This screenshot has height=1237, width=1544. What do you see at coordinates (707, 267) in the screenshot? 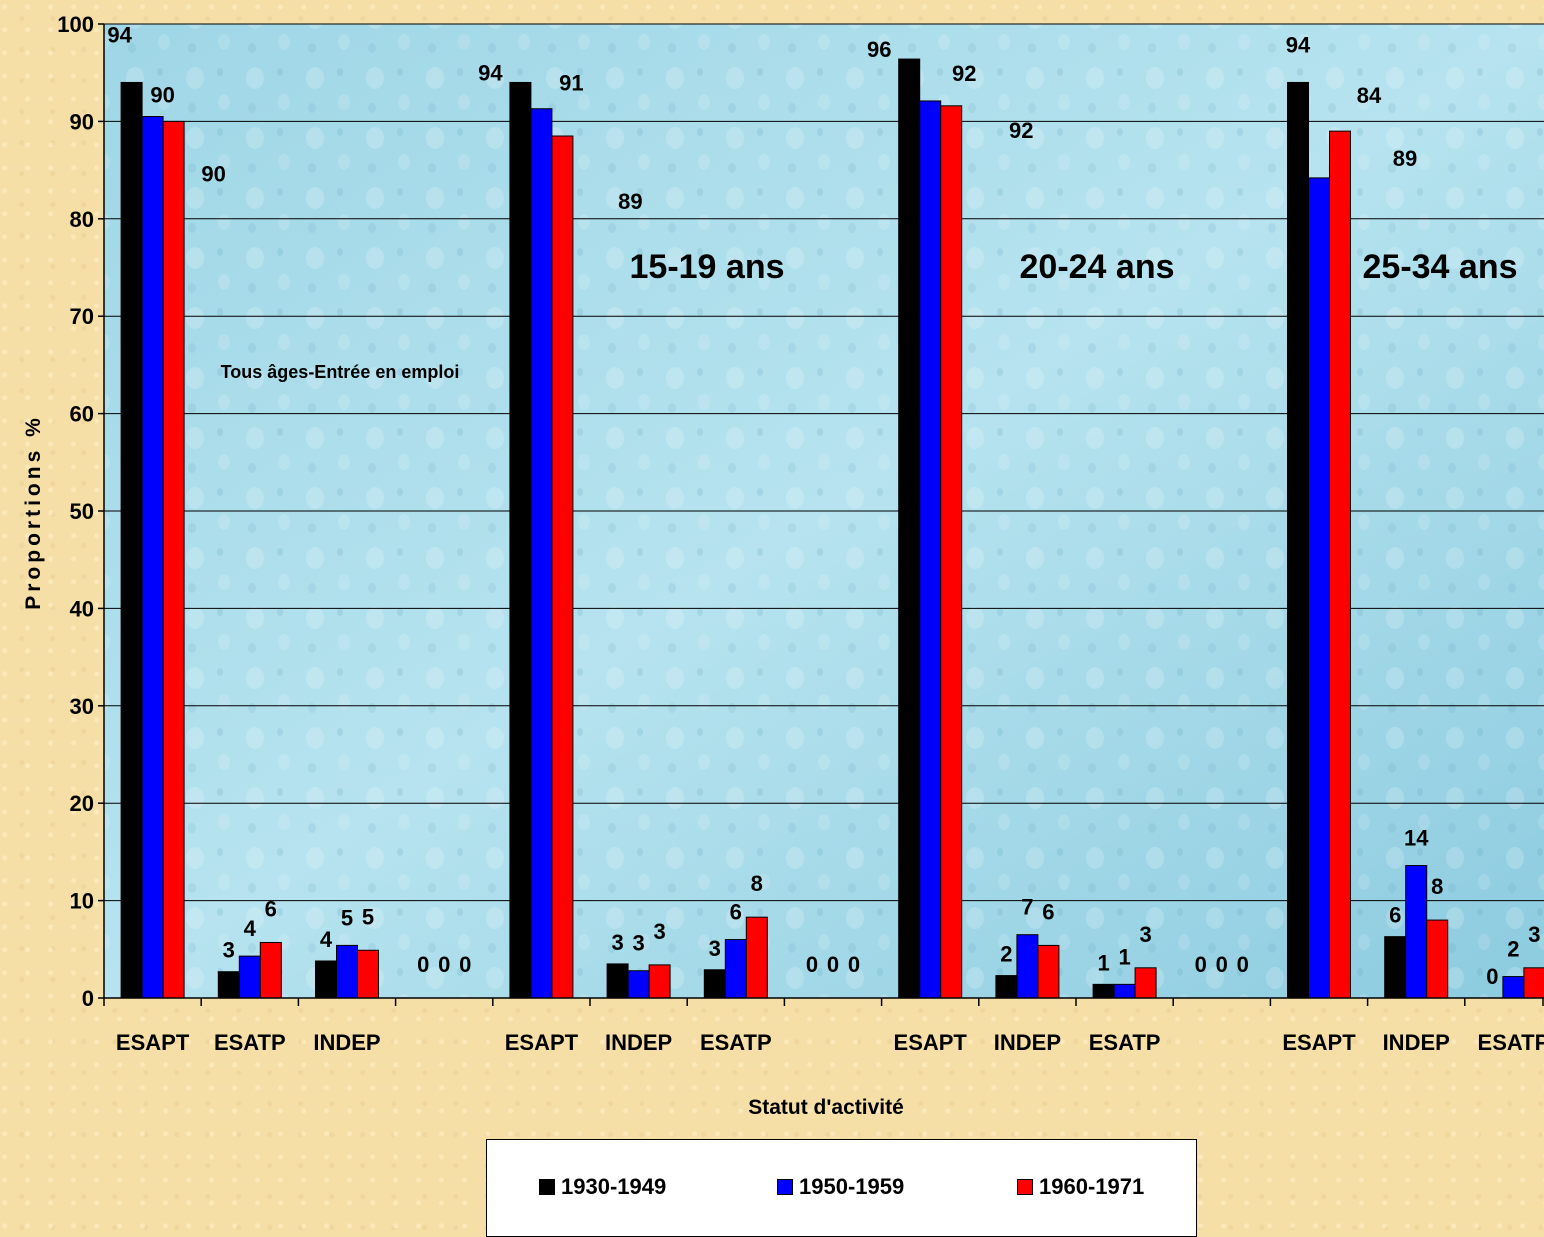
I see `panel-title: 15-19 ans` at bounding box center [707, 267].